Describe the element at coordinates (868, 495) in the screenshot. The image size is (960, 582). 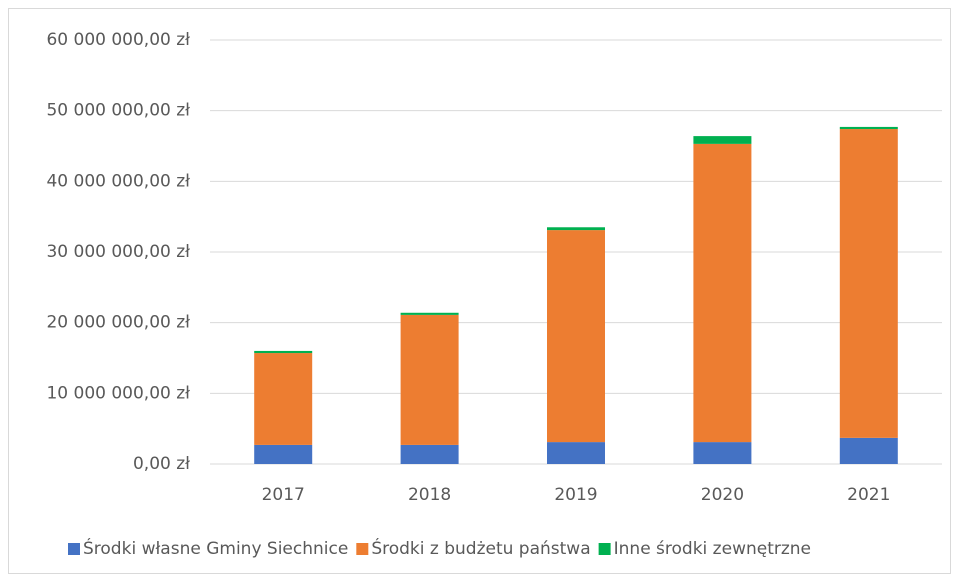
I see `x-tick-label: 2021` at that location.